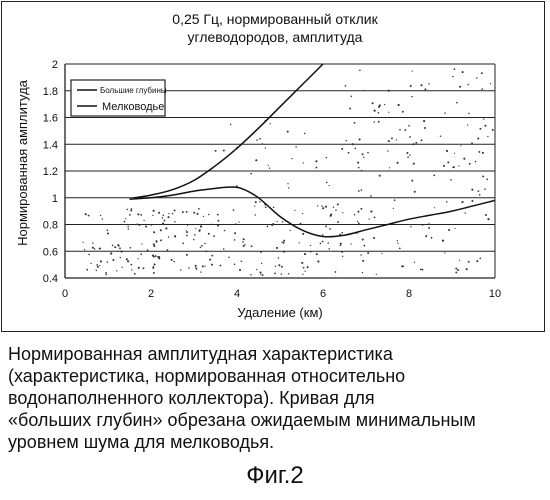 Image resolution: width=550 pixels, height=500 pixels. I want to click on figure-label: Фиг.2, so click(275, 476).